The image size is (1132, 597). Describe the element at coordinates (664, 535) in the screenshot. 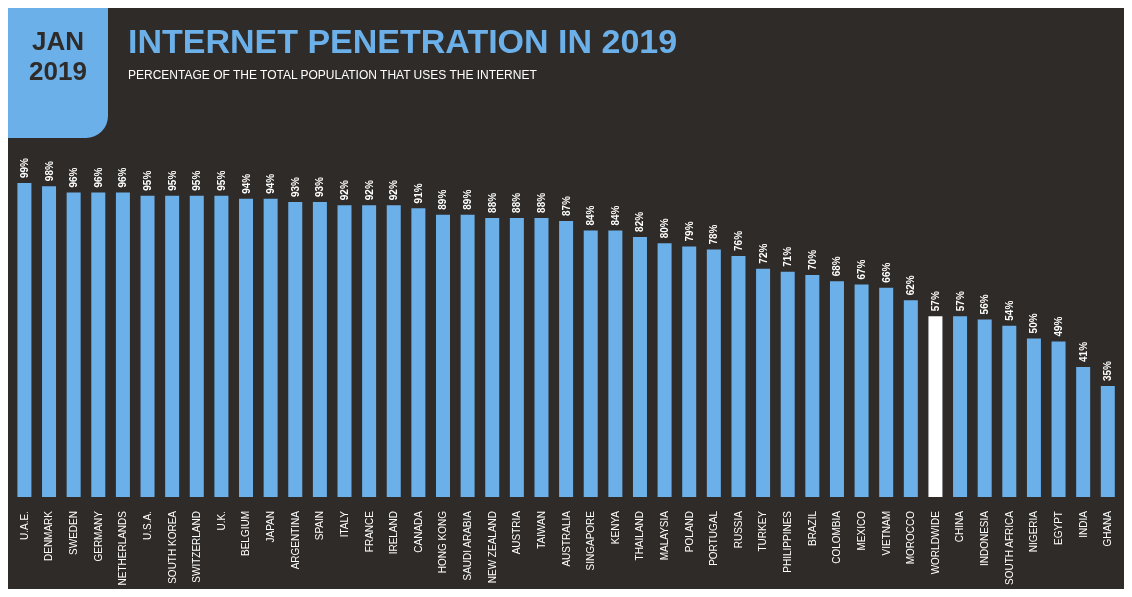

I see `x-tick-label: MALAYSIA` at that location.